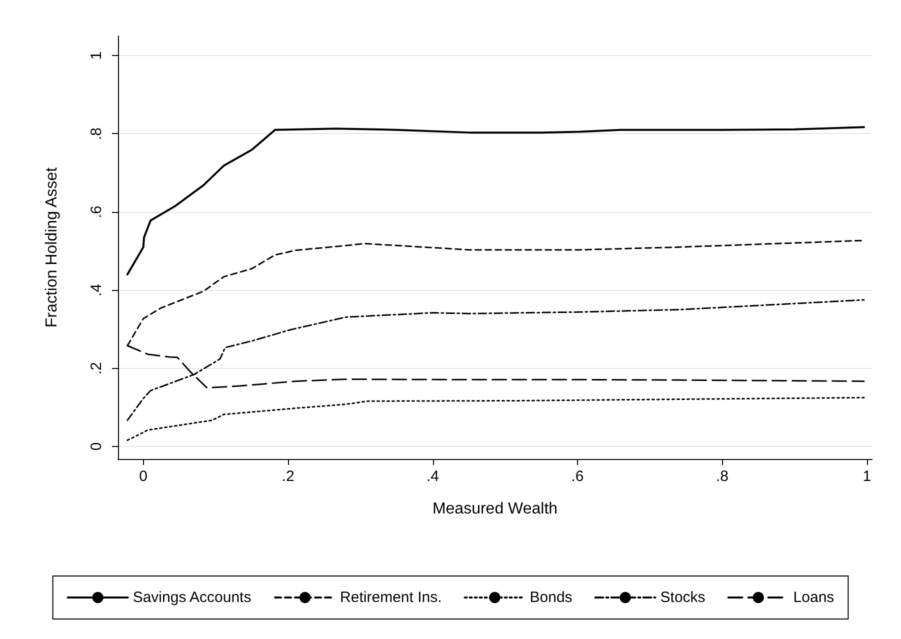  Describe the element at coordinates (192, 597) in the screenshot. I see `legend-label: Savings Accounts` at that location.